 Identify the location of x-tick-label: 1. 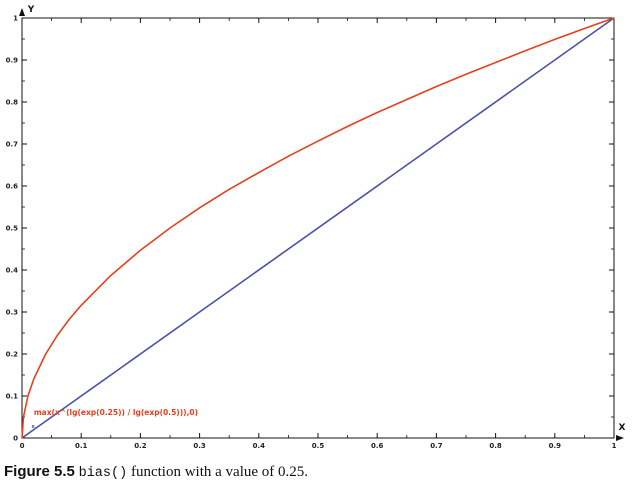
(614, 446).